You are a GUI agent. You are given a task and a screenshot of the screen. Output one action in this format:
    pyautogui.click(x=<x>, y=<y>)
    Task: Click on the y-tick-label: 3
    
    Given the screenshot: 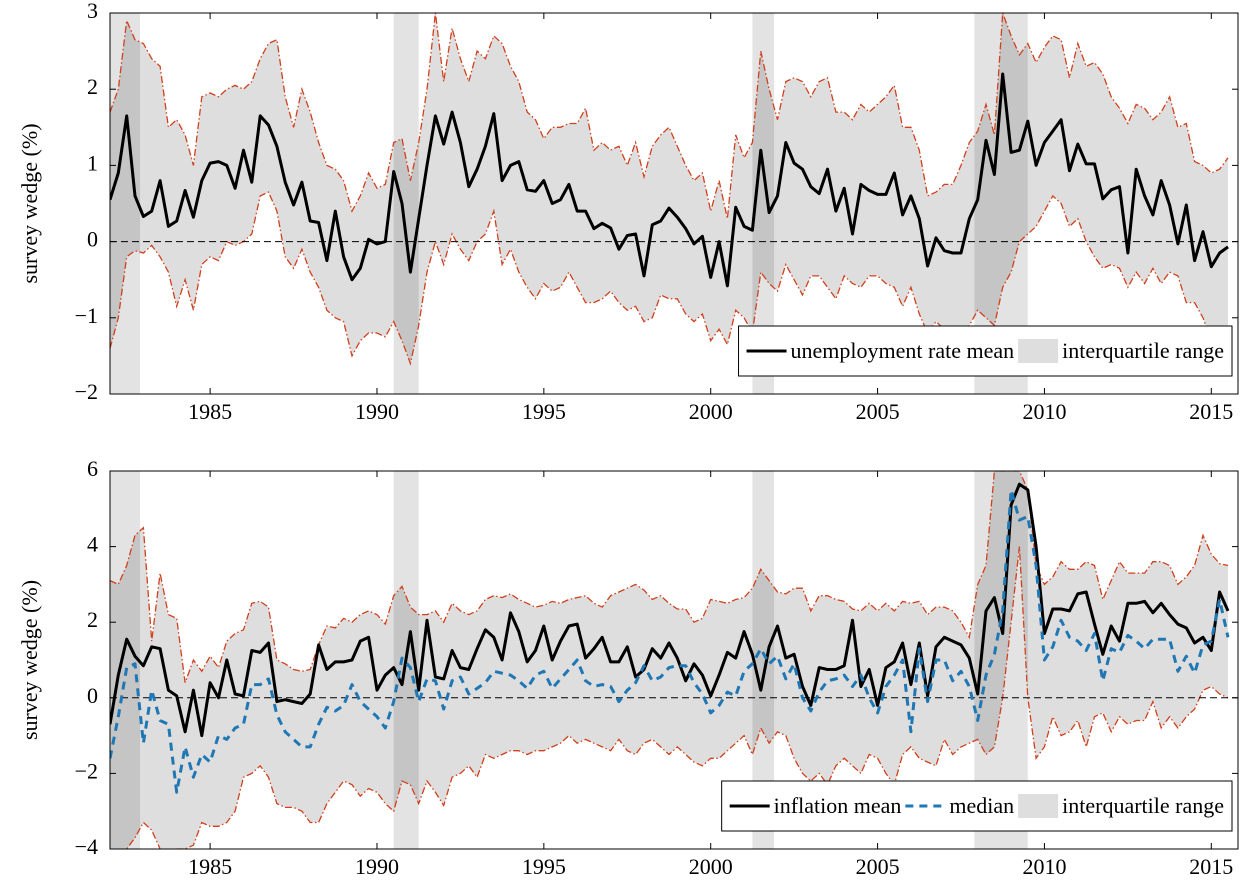 What is the action you would take?
    pyautogui.click(x=92, y=11)
    